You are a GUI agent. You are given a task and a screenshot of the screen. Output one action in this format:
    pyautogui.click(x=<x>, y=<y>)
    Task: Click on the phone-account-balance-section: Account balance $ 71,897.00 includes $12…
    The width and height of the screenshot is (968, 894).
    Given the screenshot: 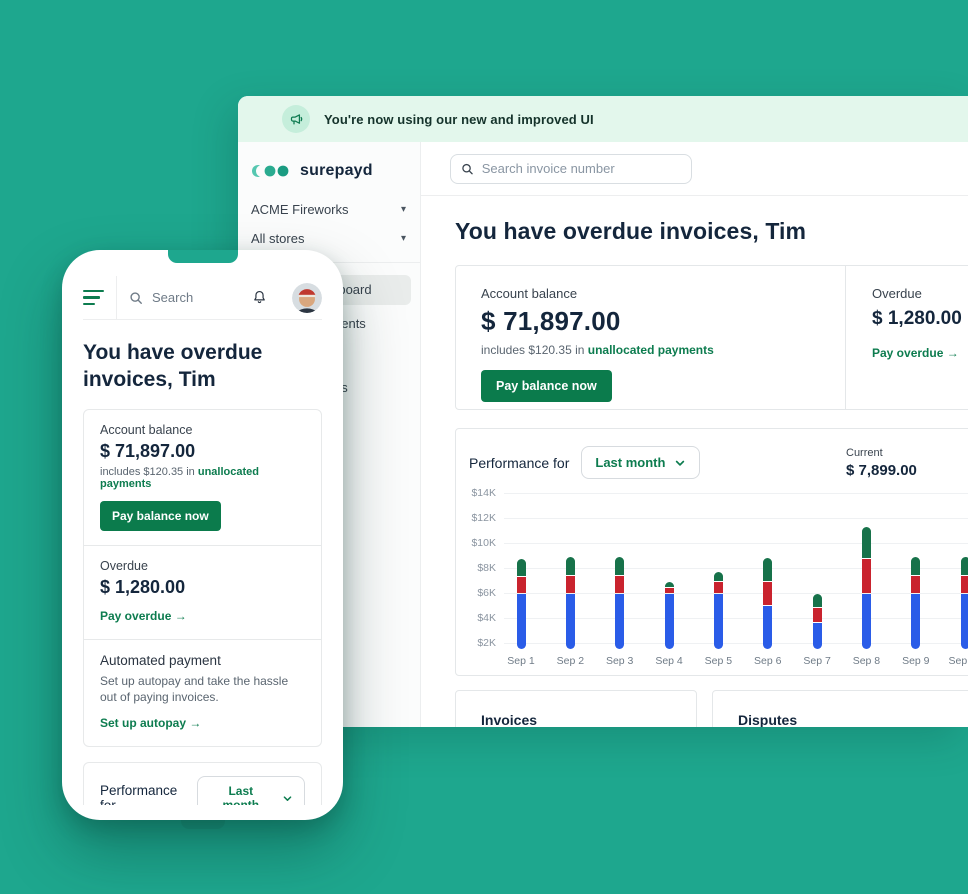 What is the action you would take?
    pyautogui.click(x=202, y=477)
    